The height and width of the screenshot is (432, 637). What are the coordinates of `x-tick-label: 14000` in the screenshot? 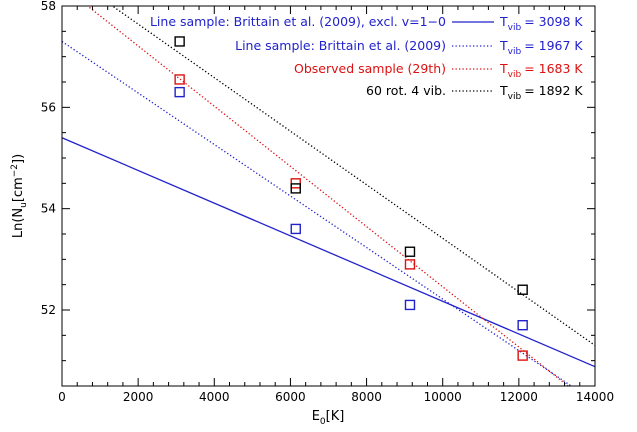 It's located at (595, 397).